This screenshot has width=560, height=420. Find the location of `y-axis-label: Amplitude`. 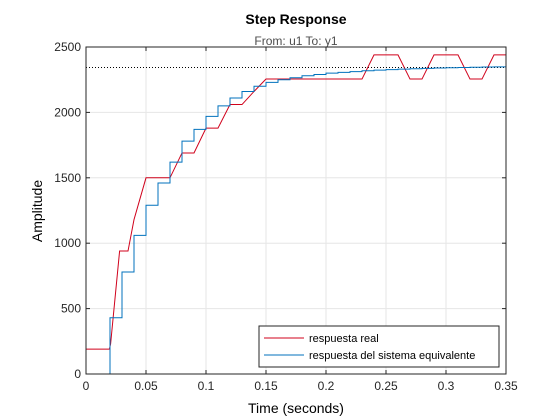

y-axis-label: Amplitude is located at coordinates (37, 211).